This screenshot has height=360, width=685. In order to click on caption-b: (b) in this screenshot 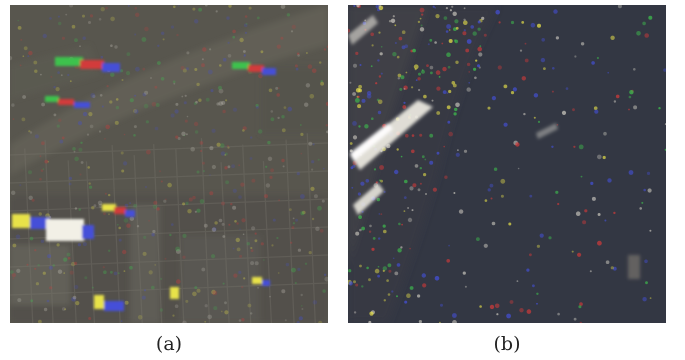, I will do `click(507, 344)`.